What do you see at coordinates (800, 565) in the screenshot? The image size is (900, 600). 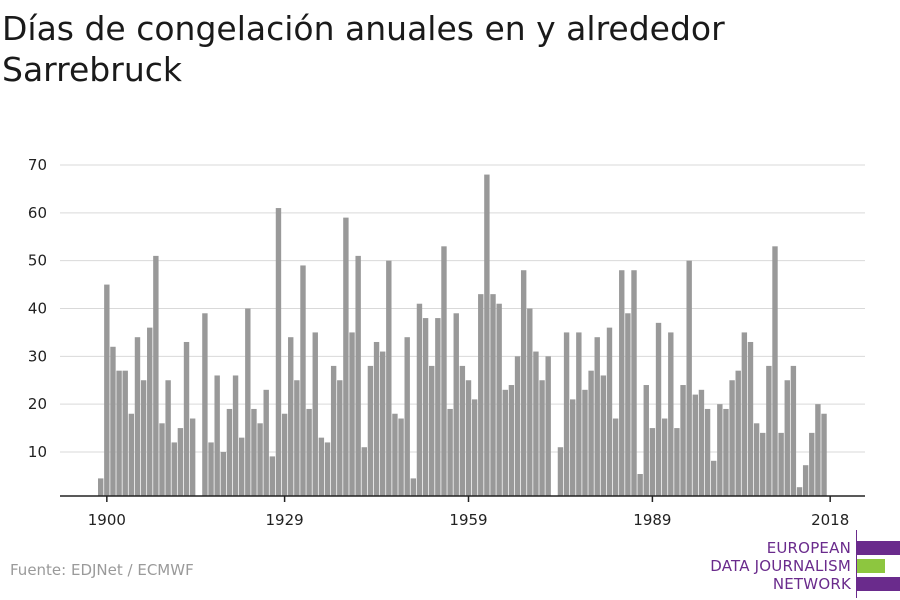 I see `edjnet-logo: EUROPEAN DATA JOURNALISM NETWORK` at bounding box center [800, 565].